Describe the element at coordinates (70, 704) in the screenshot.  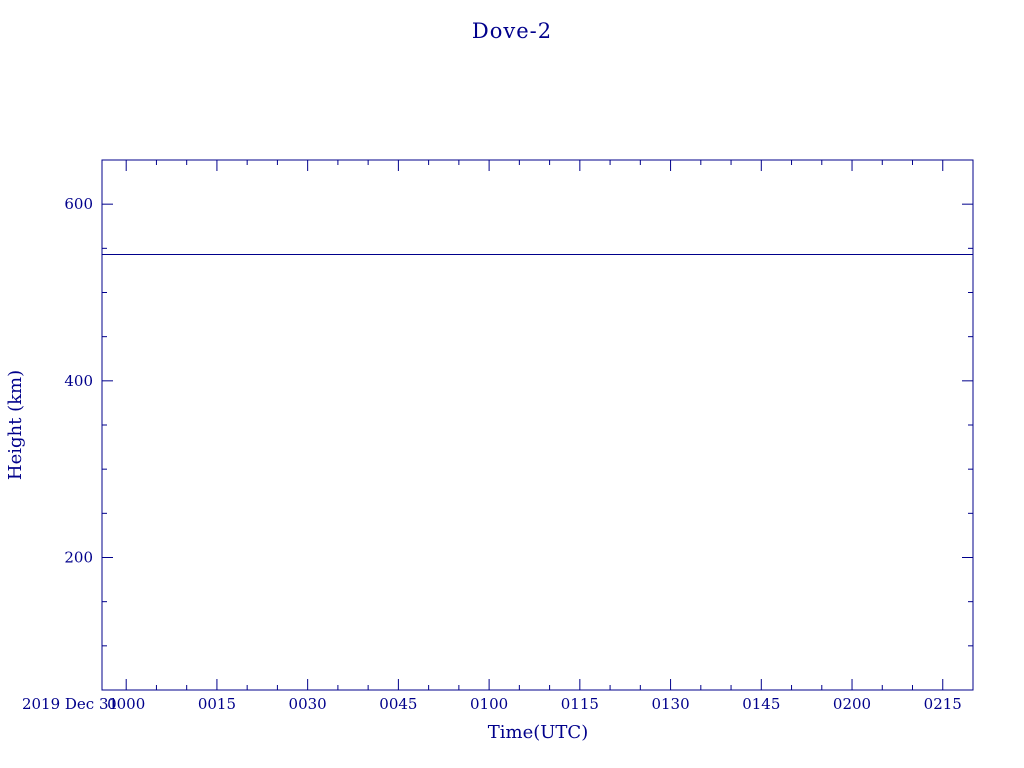
I see `date-label: 2019 Dec 31` at that location.